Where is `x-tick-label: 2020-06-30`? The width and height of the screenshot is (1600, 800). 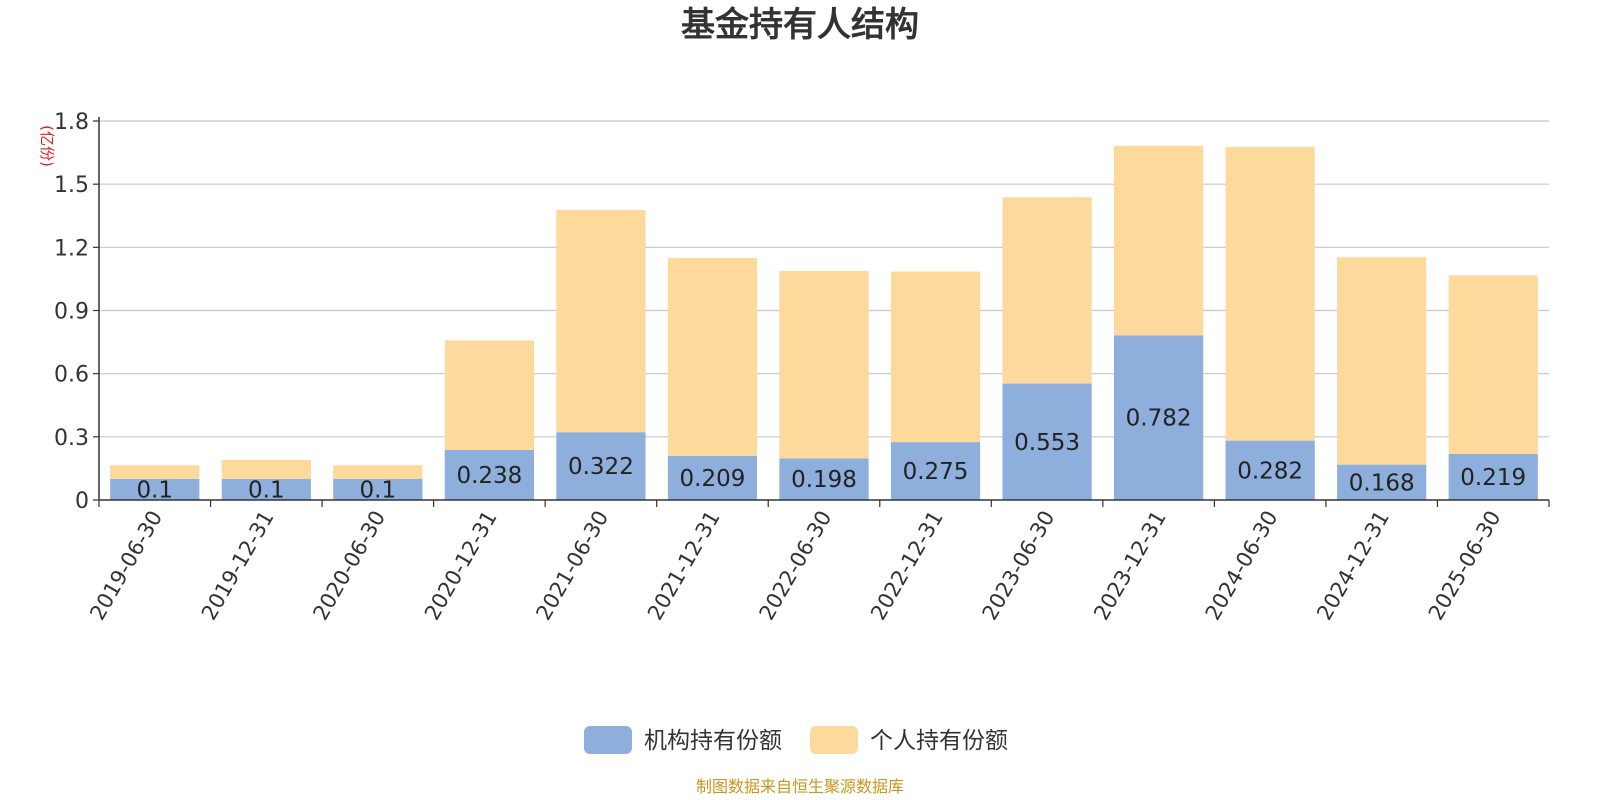 x-tick-label: 2020-06-30 is located at coordinates (349, 566).